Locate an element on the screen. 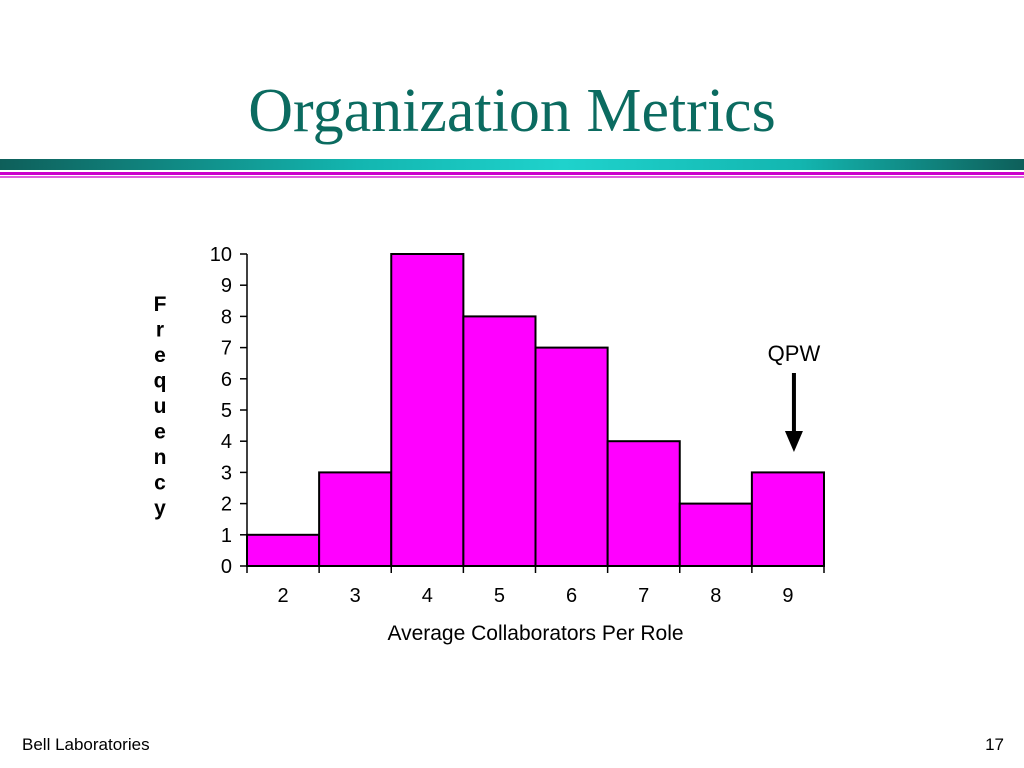 This screenshot has height=768, width=1024. x-tick-label-9: 9 is located at coordinates (787, 596).